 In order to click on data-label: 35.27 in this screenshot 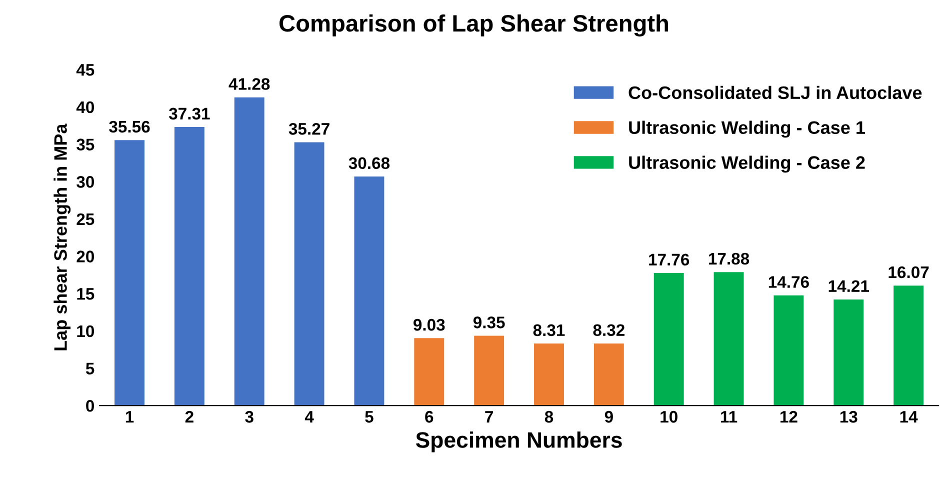, I will do `click(309, 128)`.